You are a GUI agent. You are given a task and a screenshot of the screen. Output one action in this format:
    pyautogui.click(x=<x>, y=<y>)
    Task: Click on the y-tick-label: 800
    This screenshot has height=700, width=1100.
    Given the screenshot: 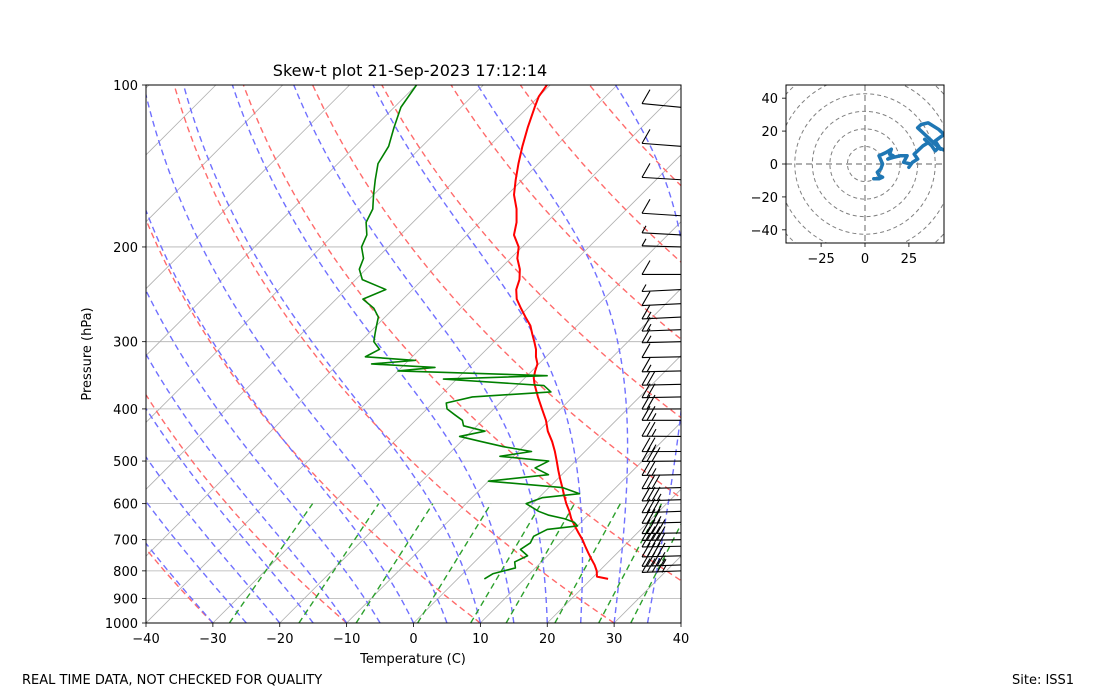 What is the action you would take?
    pyautogui.click(x=125, y=572)
    